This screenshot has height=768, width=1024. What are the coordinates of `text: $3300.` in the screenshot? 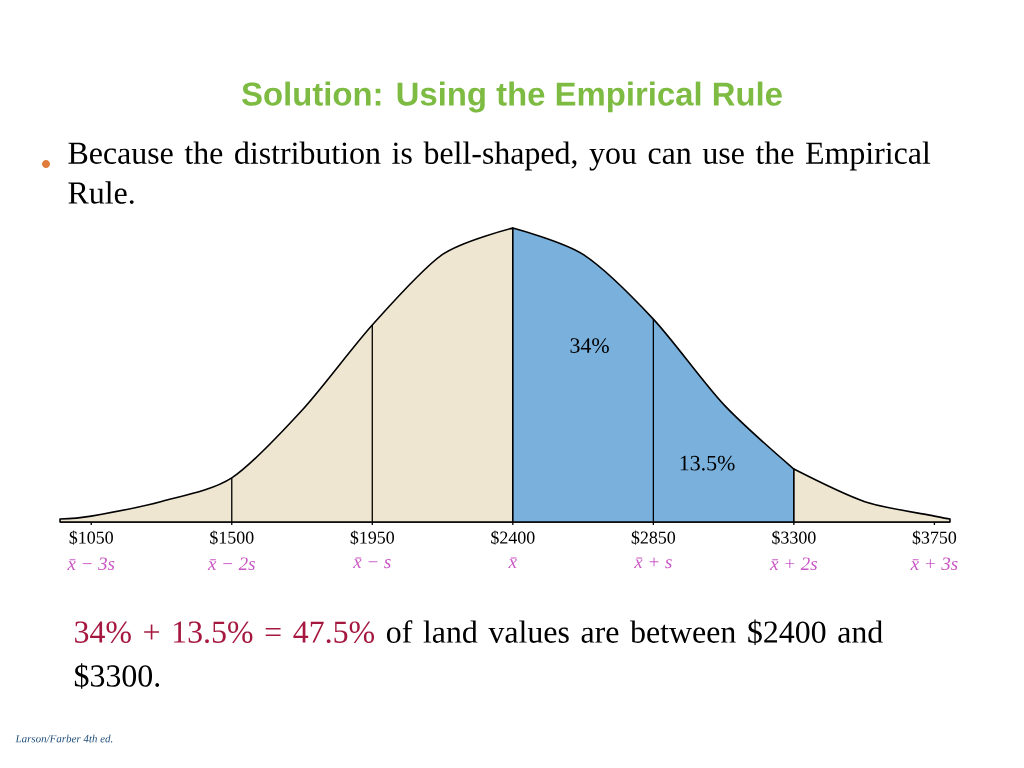 It's located at (117, 676).